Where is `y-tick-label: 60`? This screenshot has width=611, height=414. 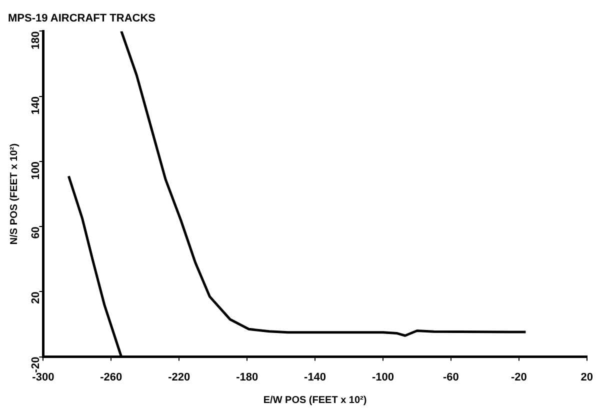 y-tick-label: 60 is located at coordinates (36, 232).